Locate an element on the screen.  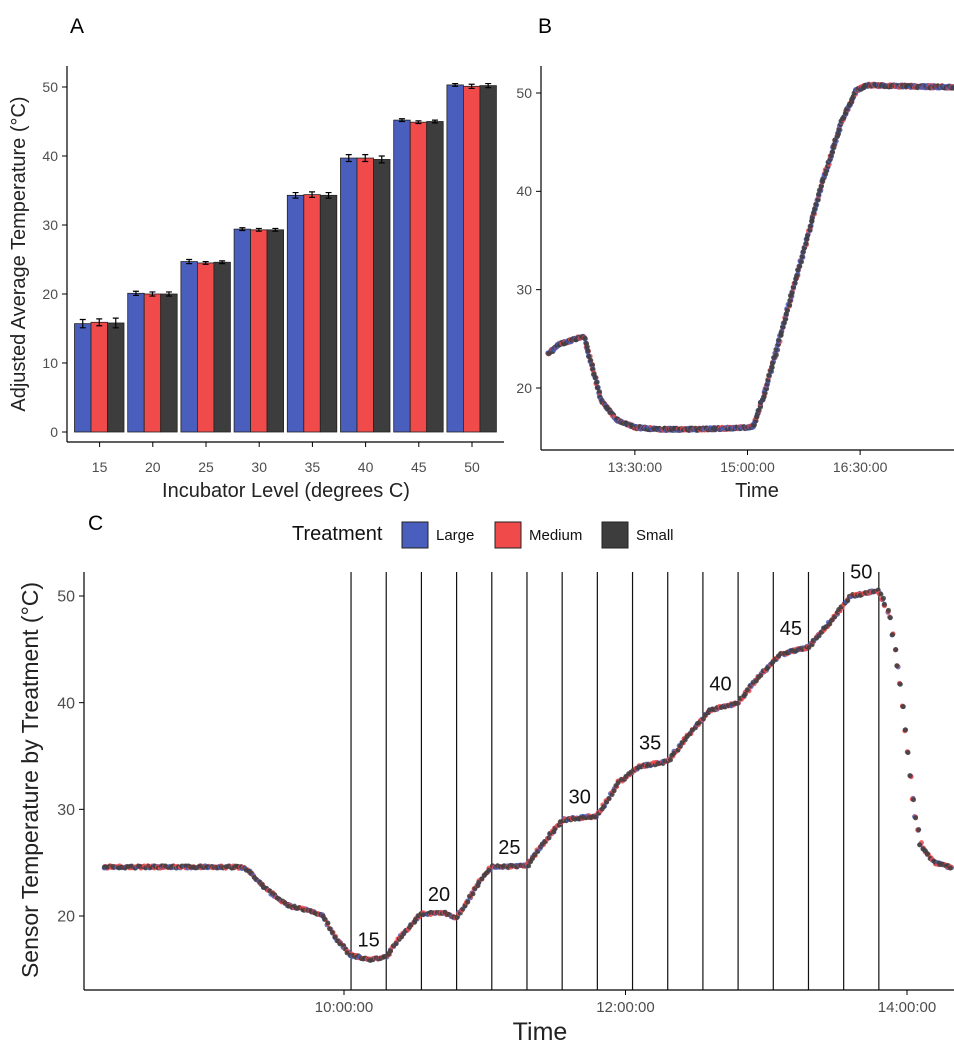
panel-a-x-tick-label: 50 is located at coordinates (472, 467).